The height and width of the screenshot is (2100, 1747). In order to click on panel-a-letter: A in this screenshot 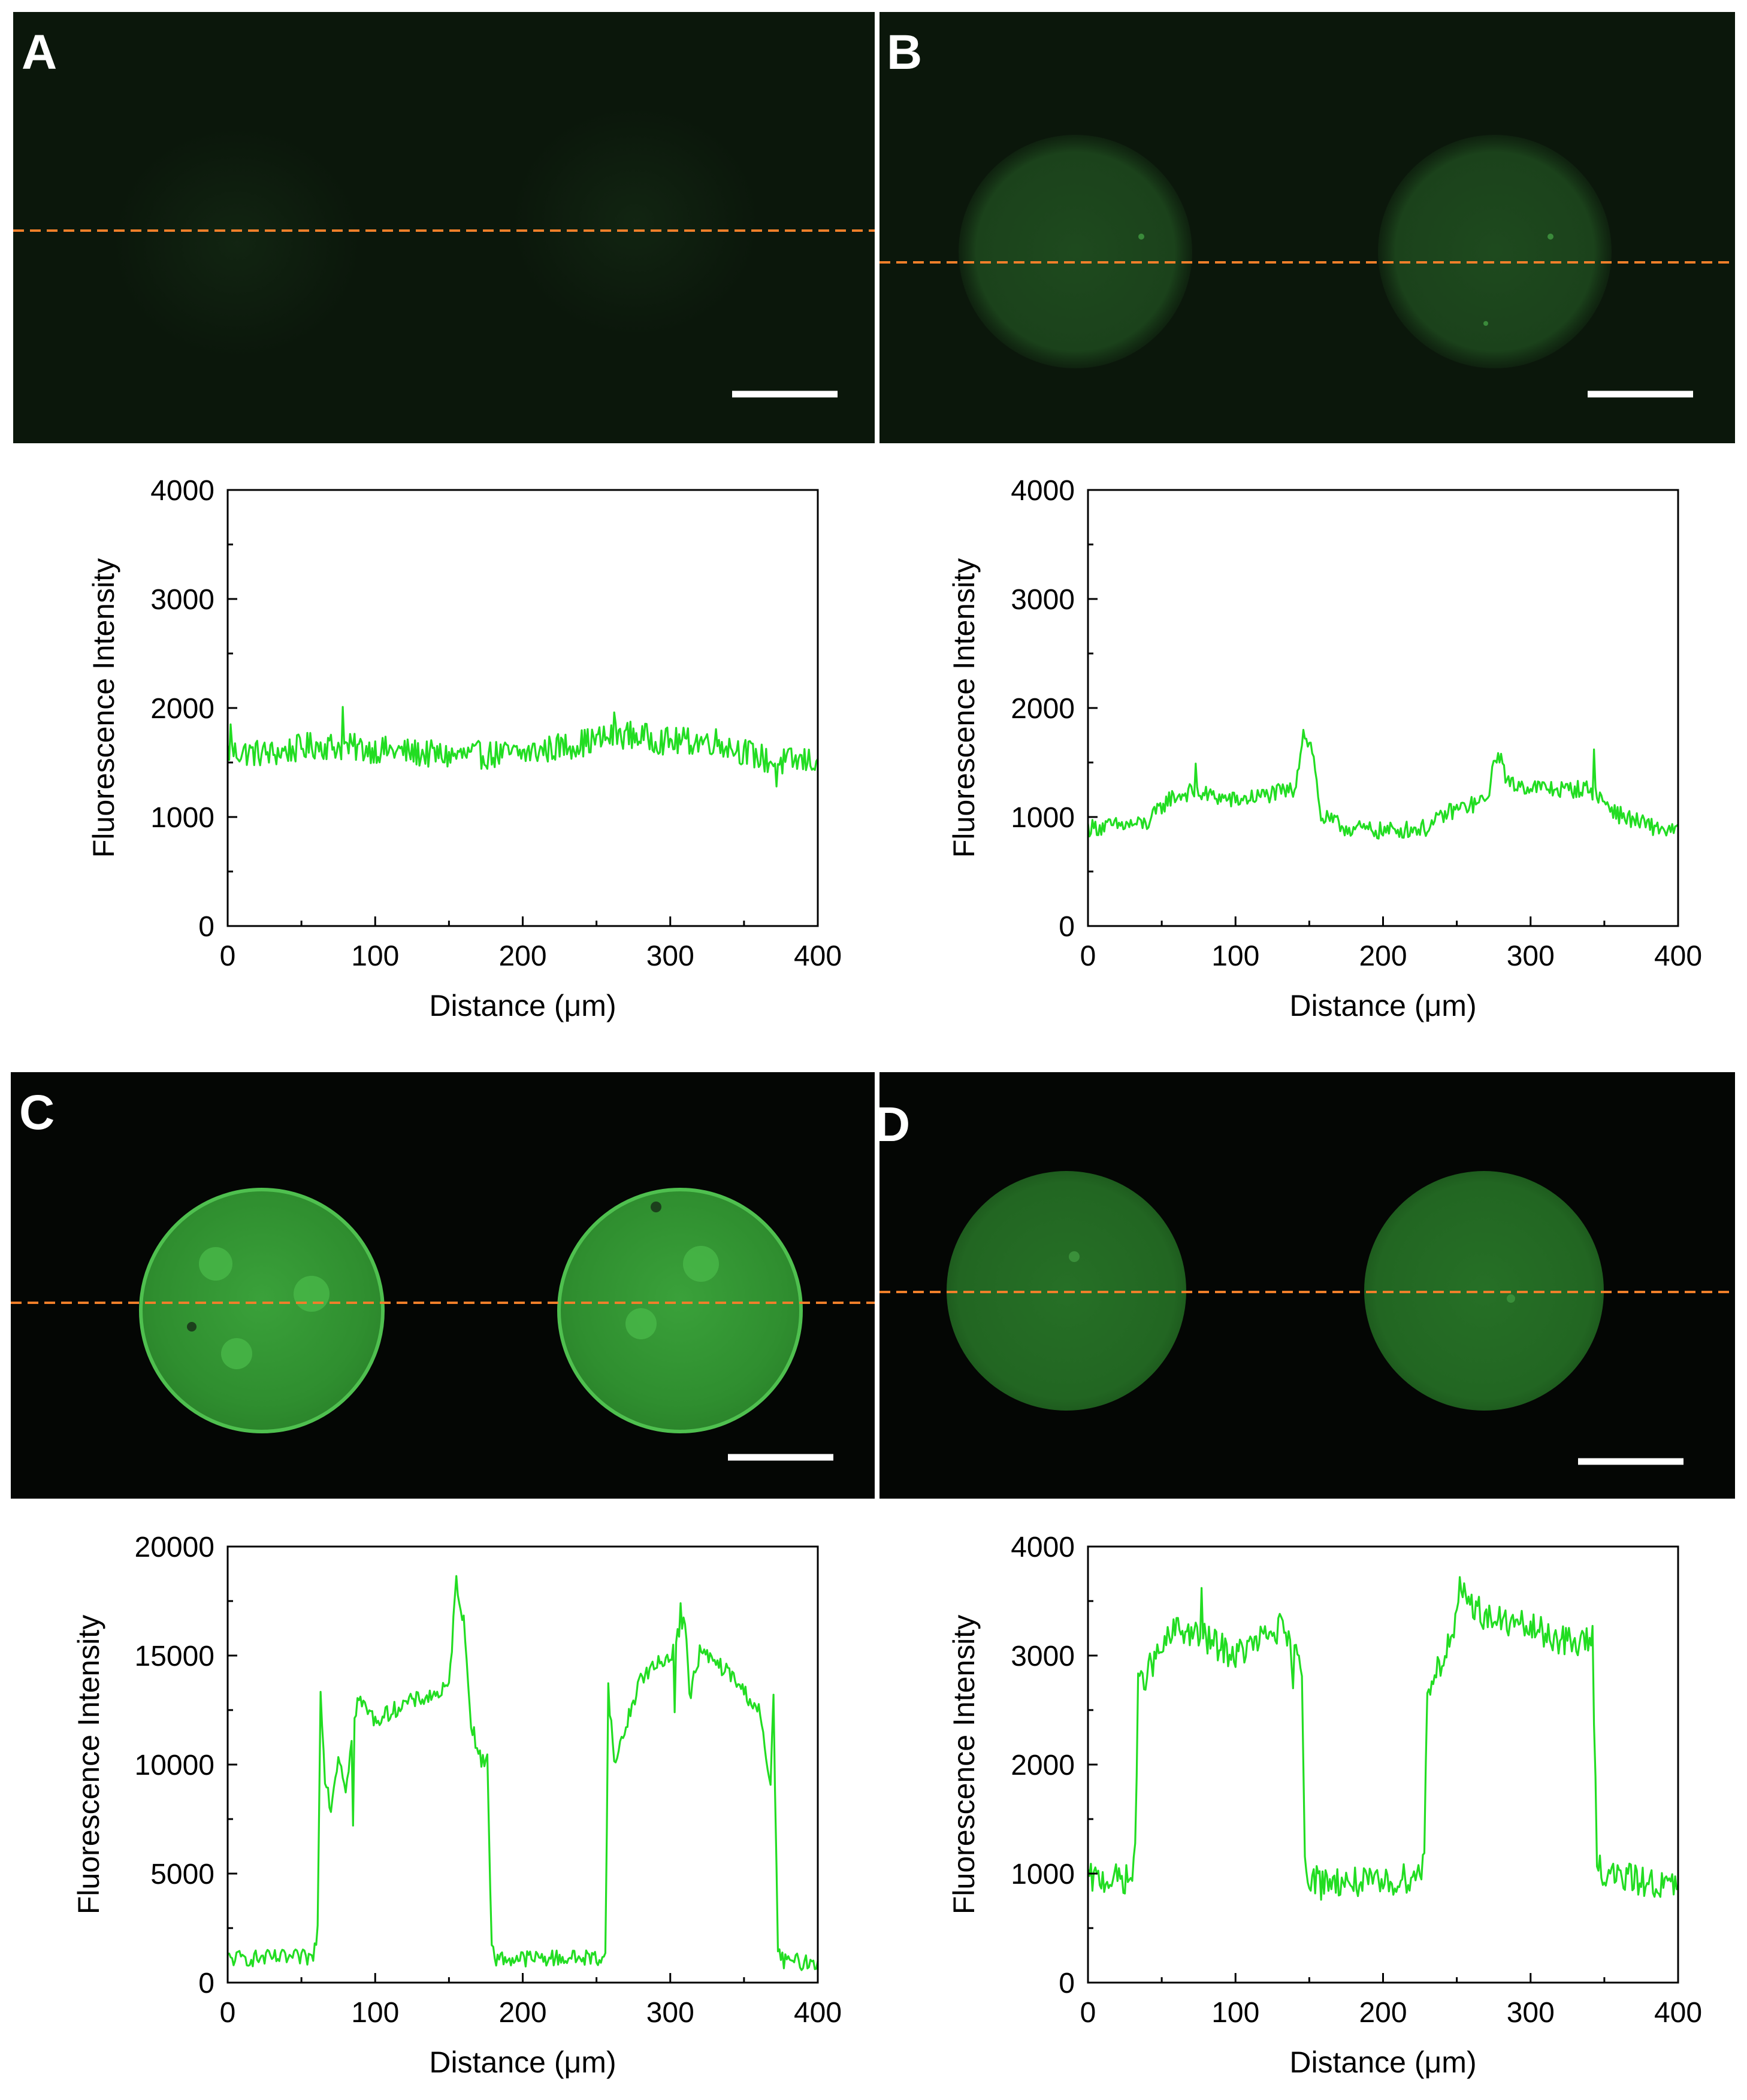, I will do `click(39, 53)`.